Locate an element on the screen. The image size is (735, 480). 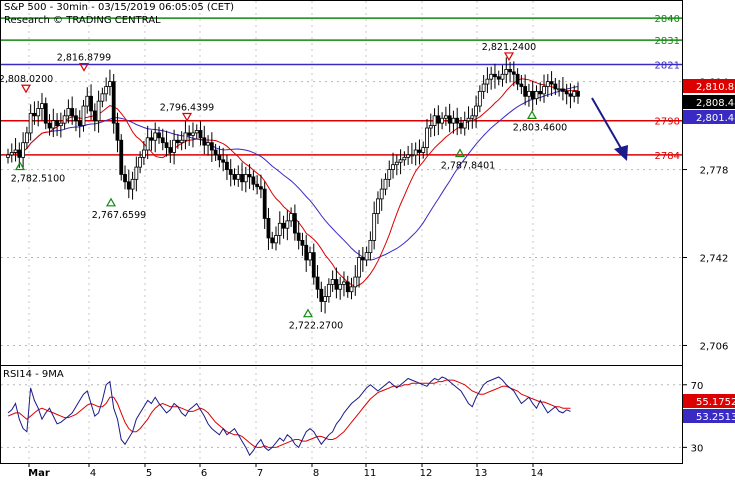
x-tick-label: 12 is located at coordinates (426, 473).